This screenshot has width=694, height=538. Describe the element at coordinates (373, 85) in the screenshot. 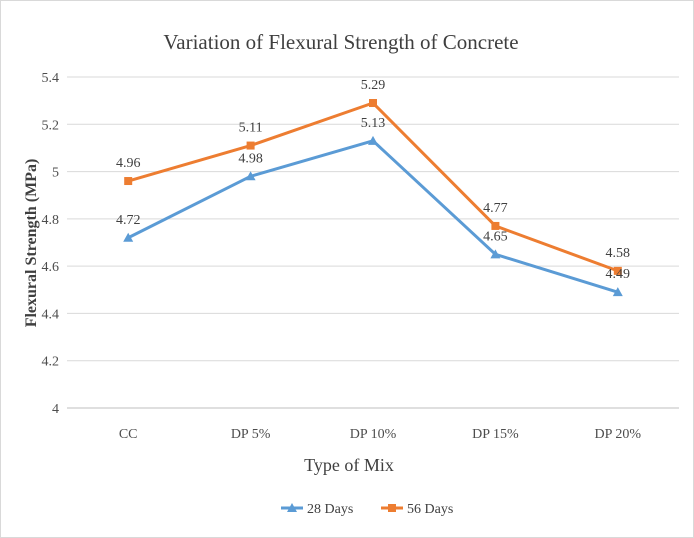

I see `data-label: 5.29` at that location.